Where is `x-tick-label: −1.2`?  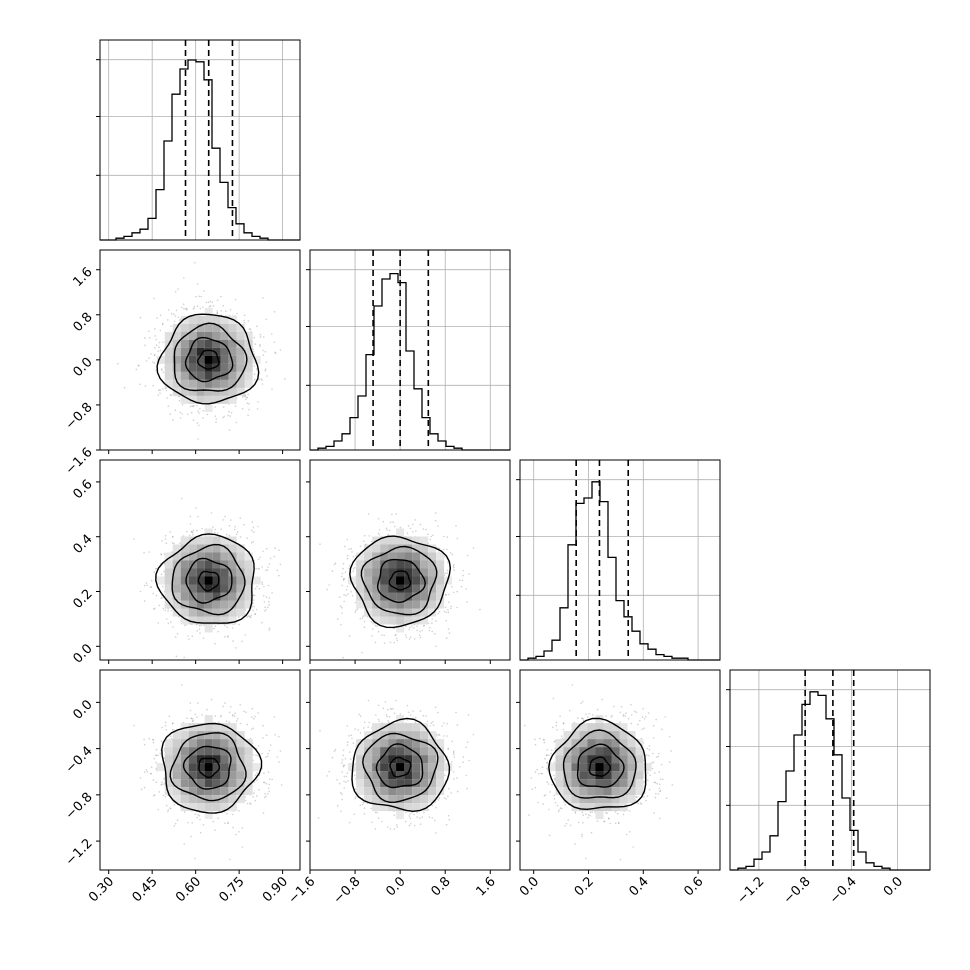
x-tick-label: −1.2 is located at coordinates (750, 890).